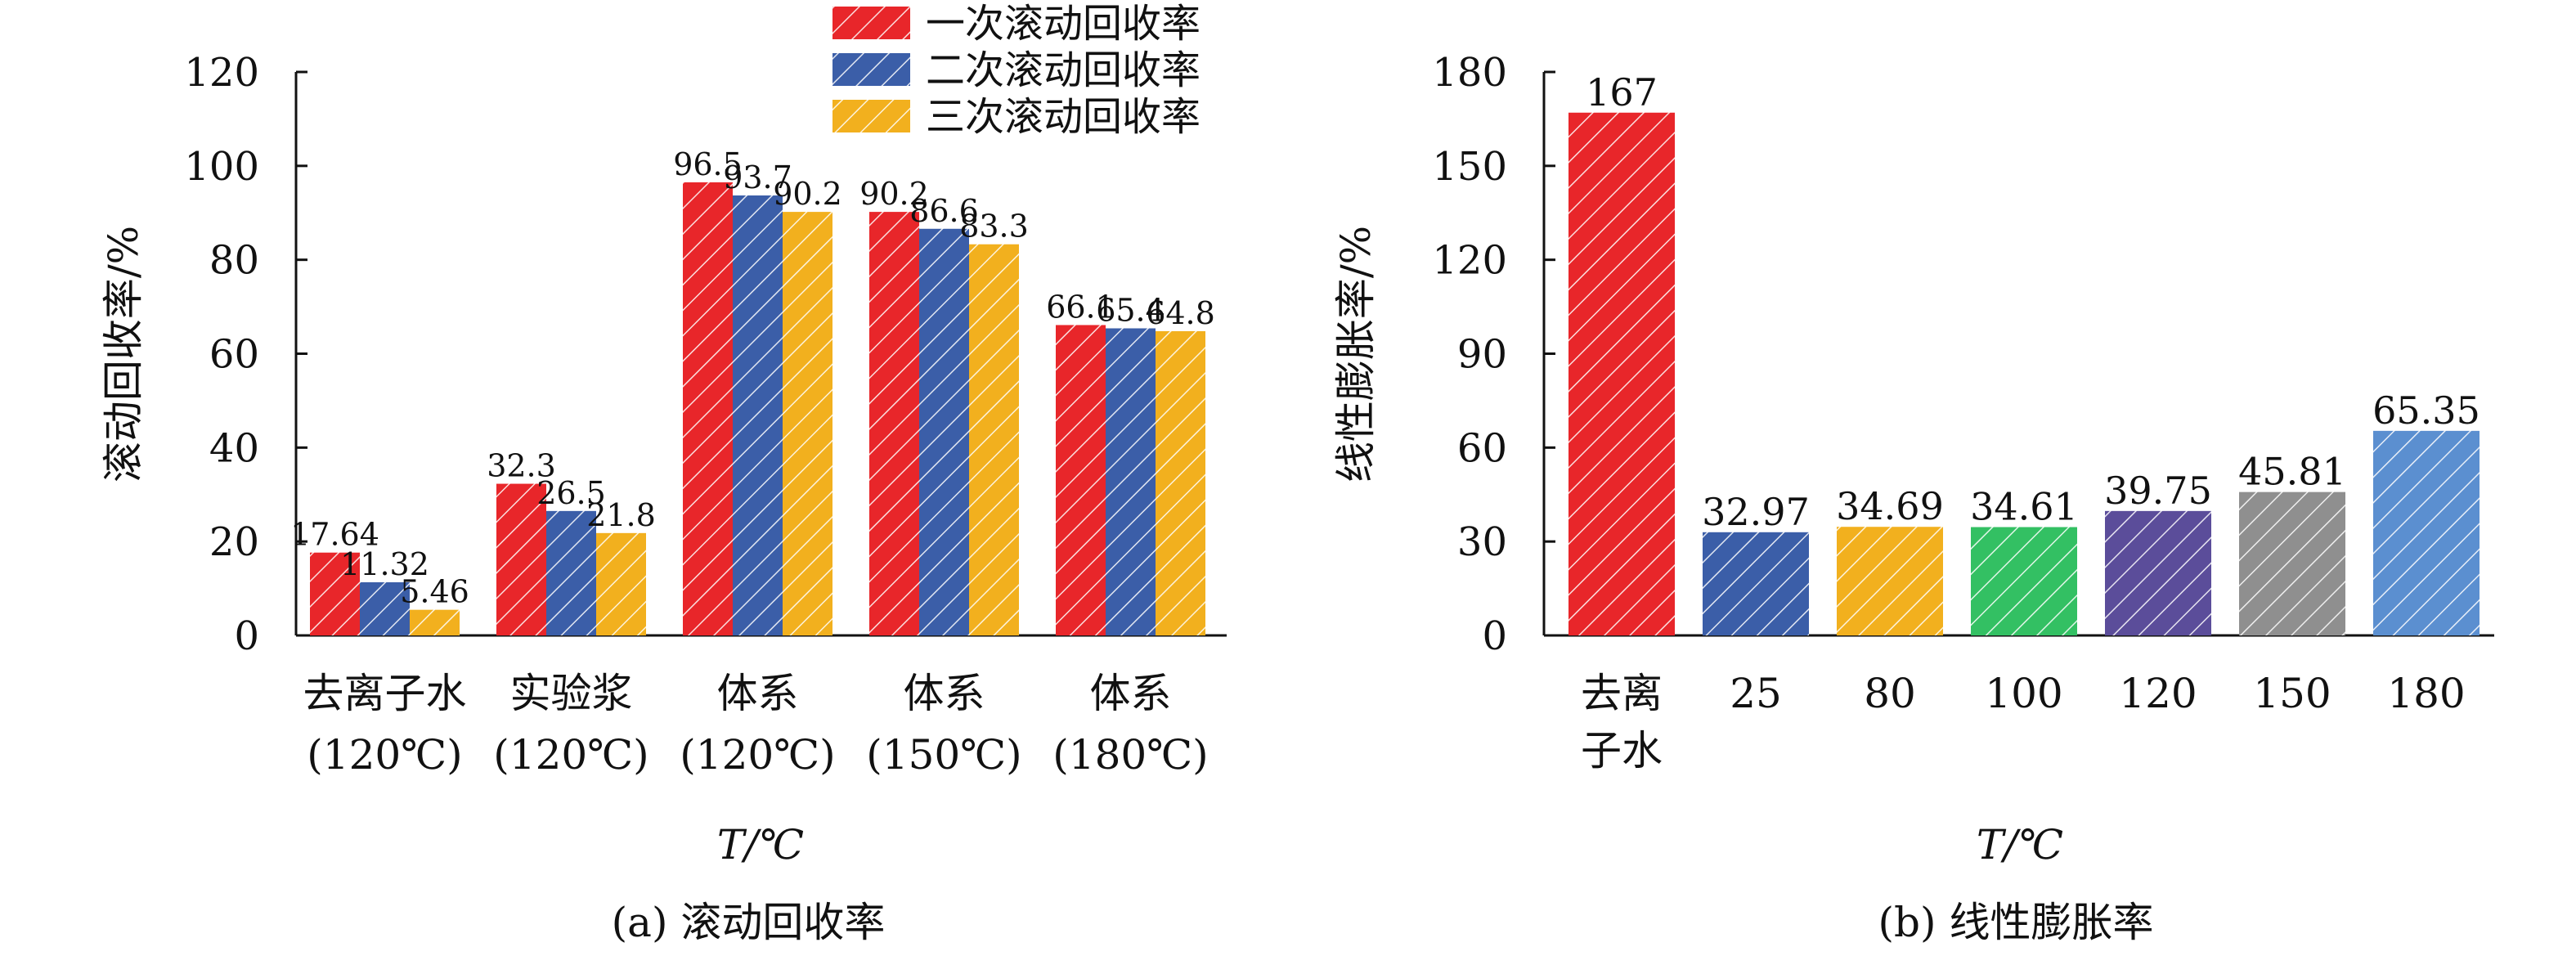 This screenshot has height=956, width=2576. Describe the element at coordinates (760, 845) in the screenshot. I see `chart-a-xlabel: T/℃` at that location.